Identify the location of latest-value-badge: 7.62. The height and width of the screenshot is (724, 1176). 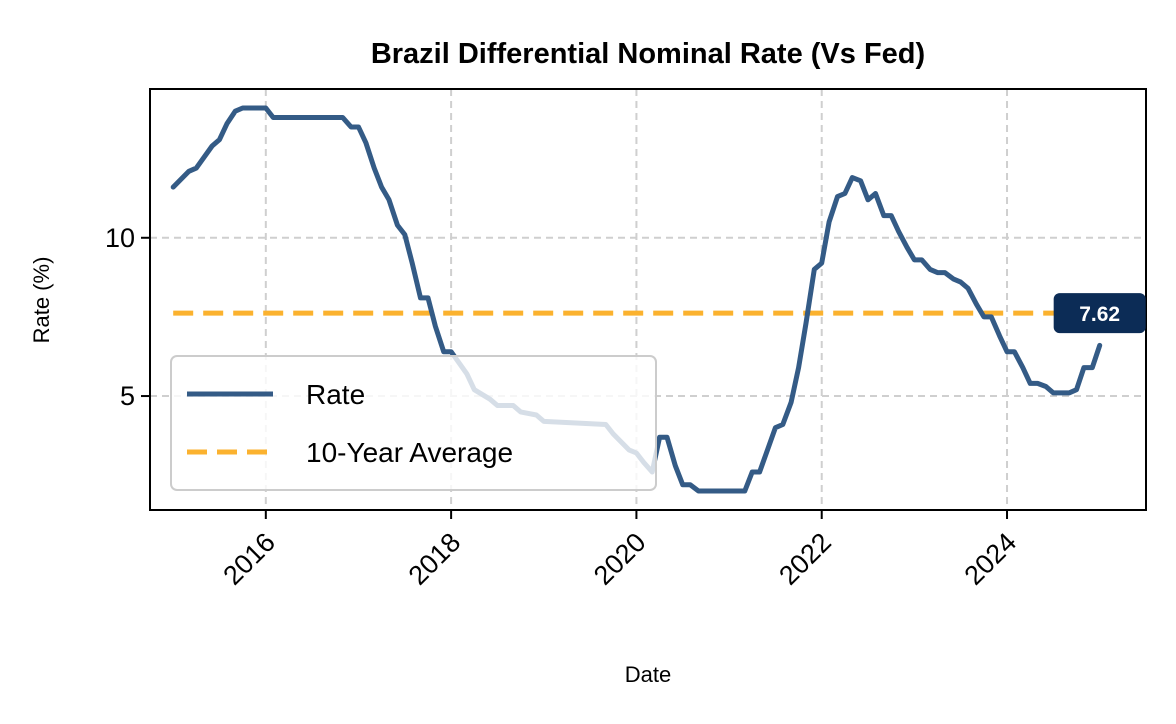
(1099, 313).